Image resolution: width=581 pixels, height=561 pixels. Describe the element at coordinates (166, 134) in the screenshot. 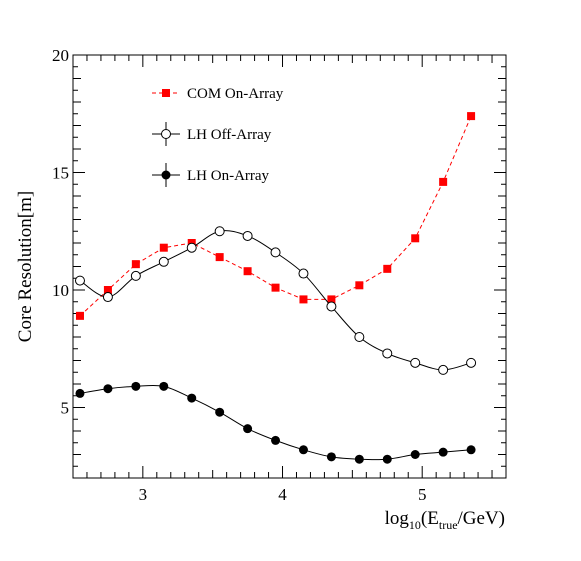

I see `legend-marker-lh-off-array` at that location.